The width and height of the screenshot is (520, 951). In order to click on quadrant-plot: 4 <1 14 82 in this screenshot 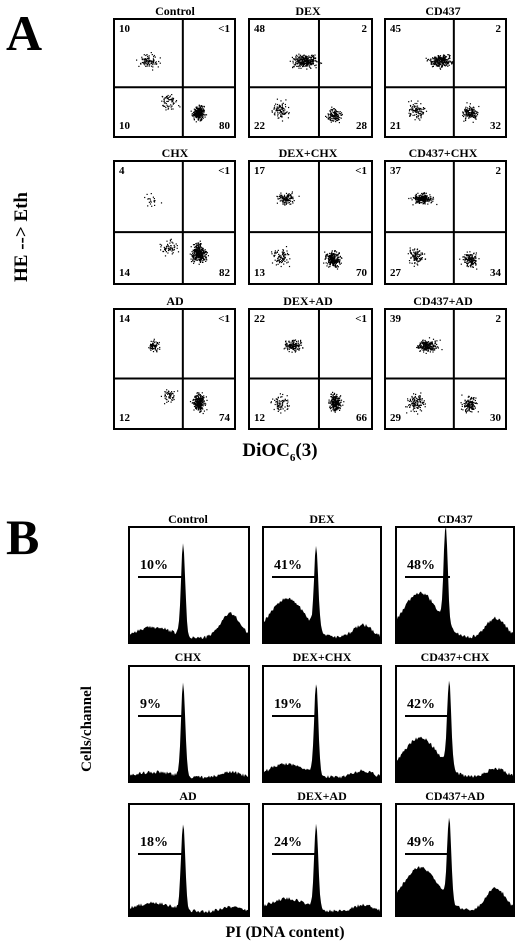, I will do `click(174, 222)`.